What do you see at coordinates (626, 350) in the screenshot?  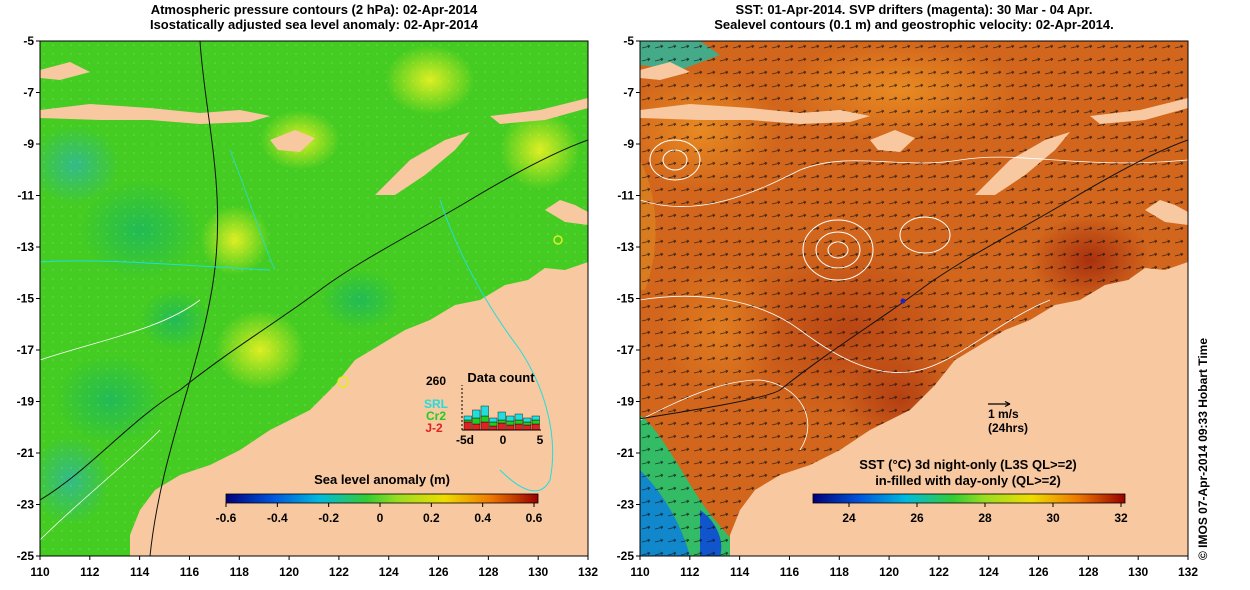 I see `right-ytick-label: -17` at bounding box center [626, 350].